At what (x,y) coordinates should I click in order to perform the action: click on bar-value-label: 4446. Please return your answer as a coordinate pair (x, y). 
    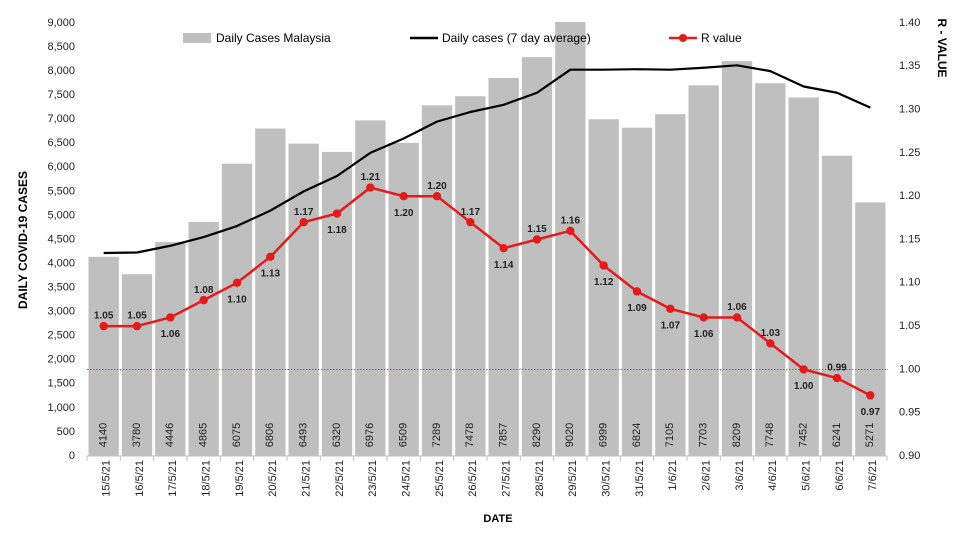
    Looking at the image, I should click on (170, 435).